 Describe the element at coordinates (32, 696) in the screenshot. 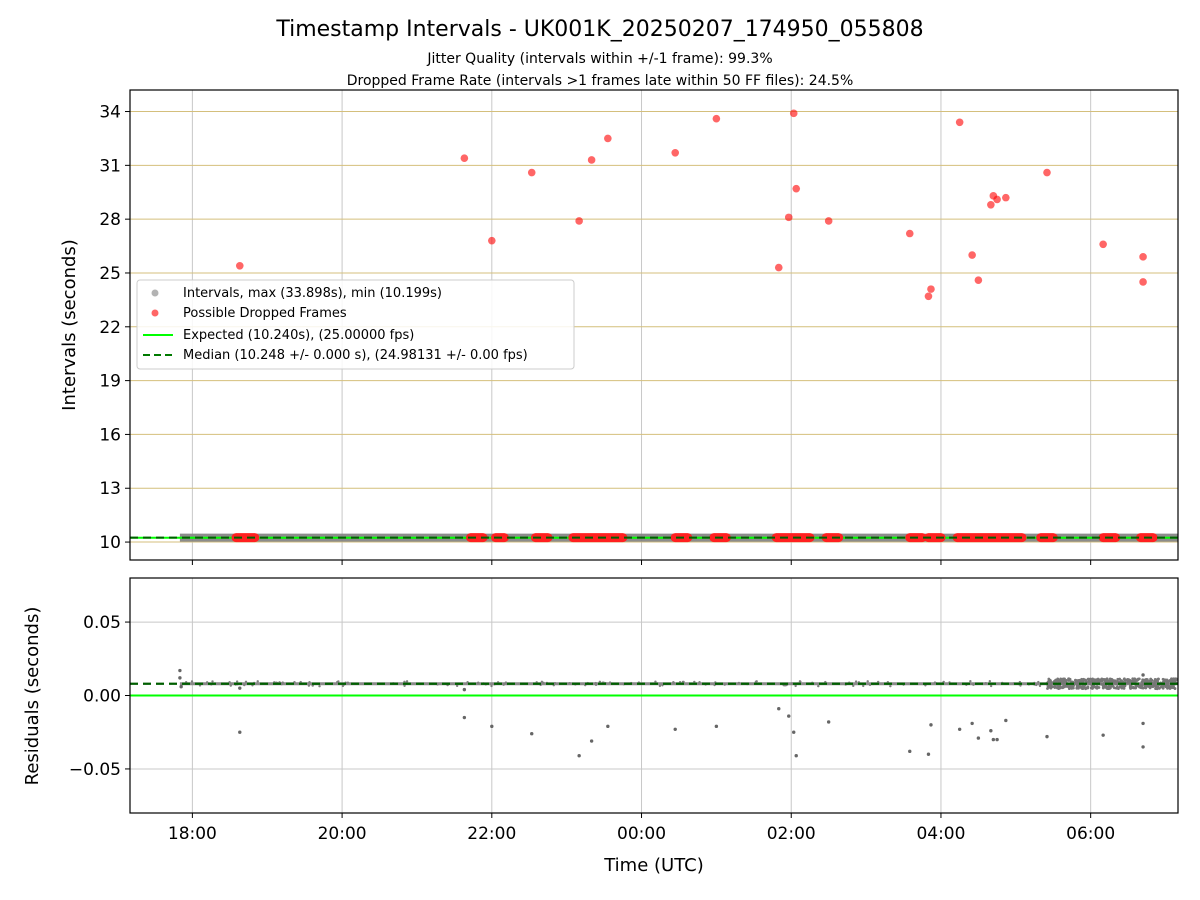

I see `bottom-ylabel: Residuals (seconds)` at that location.